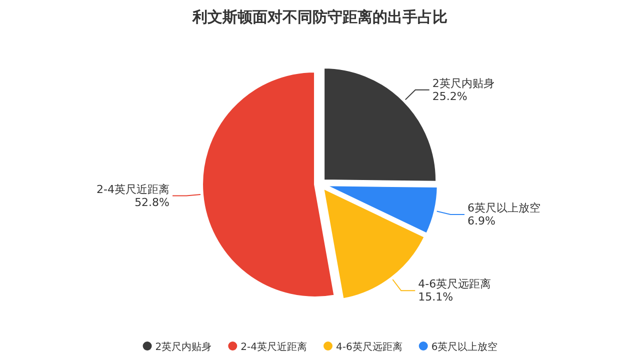  I want to click on chart-title: 利文斯顿面对不同防守距离的出手占比, so click(320, 17).